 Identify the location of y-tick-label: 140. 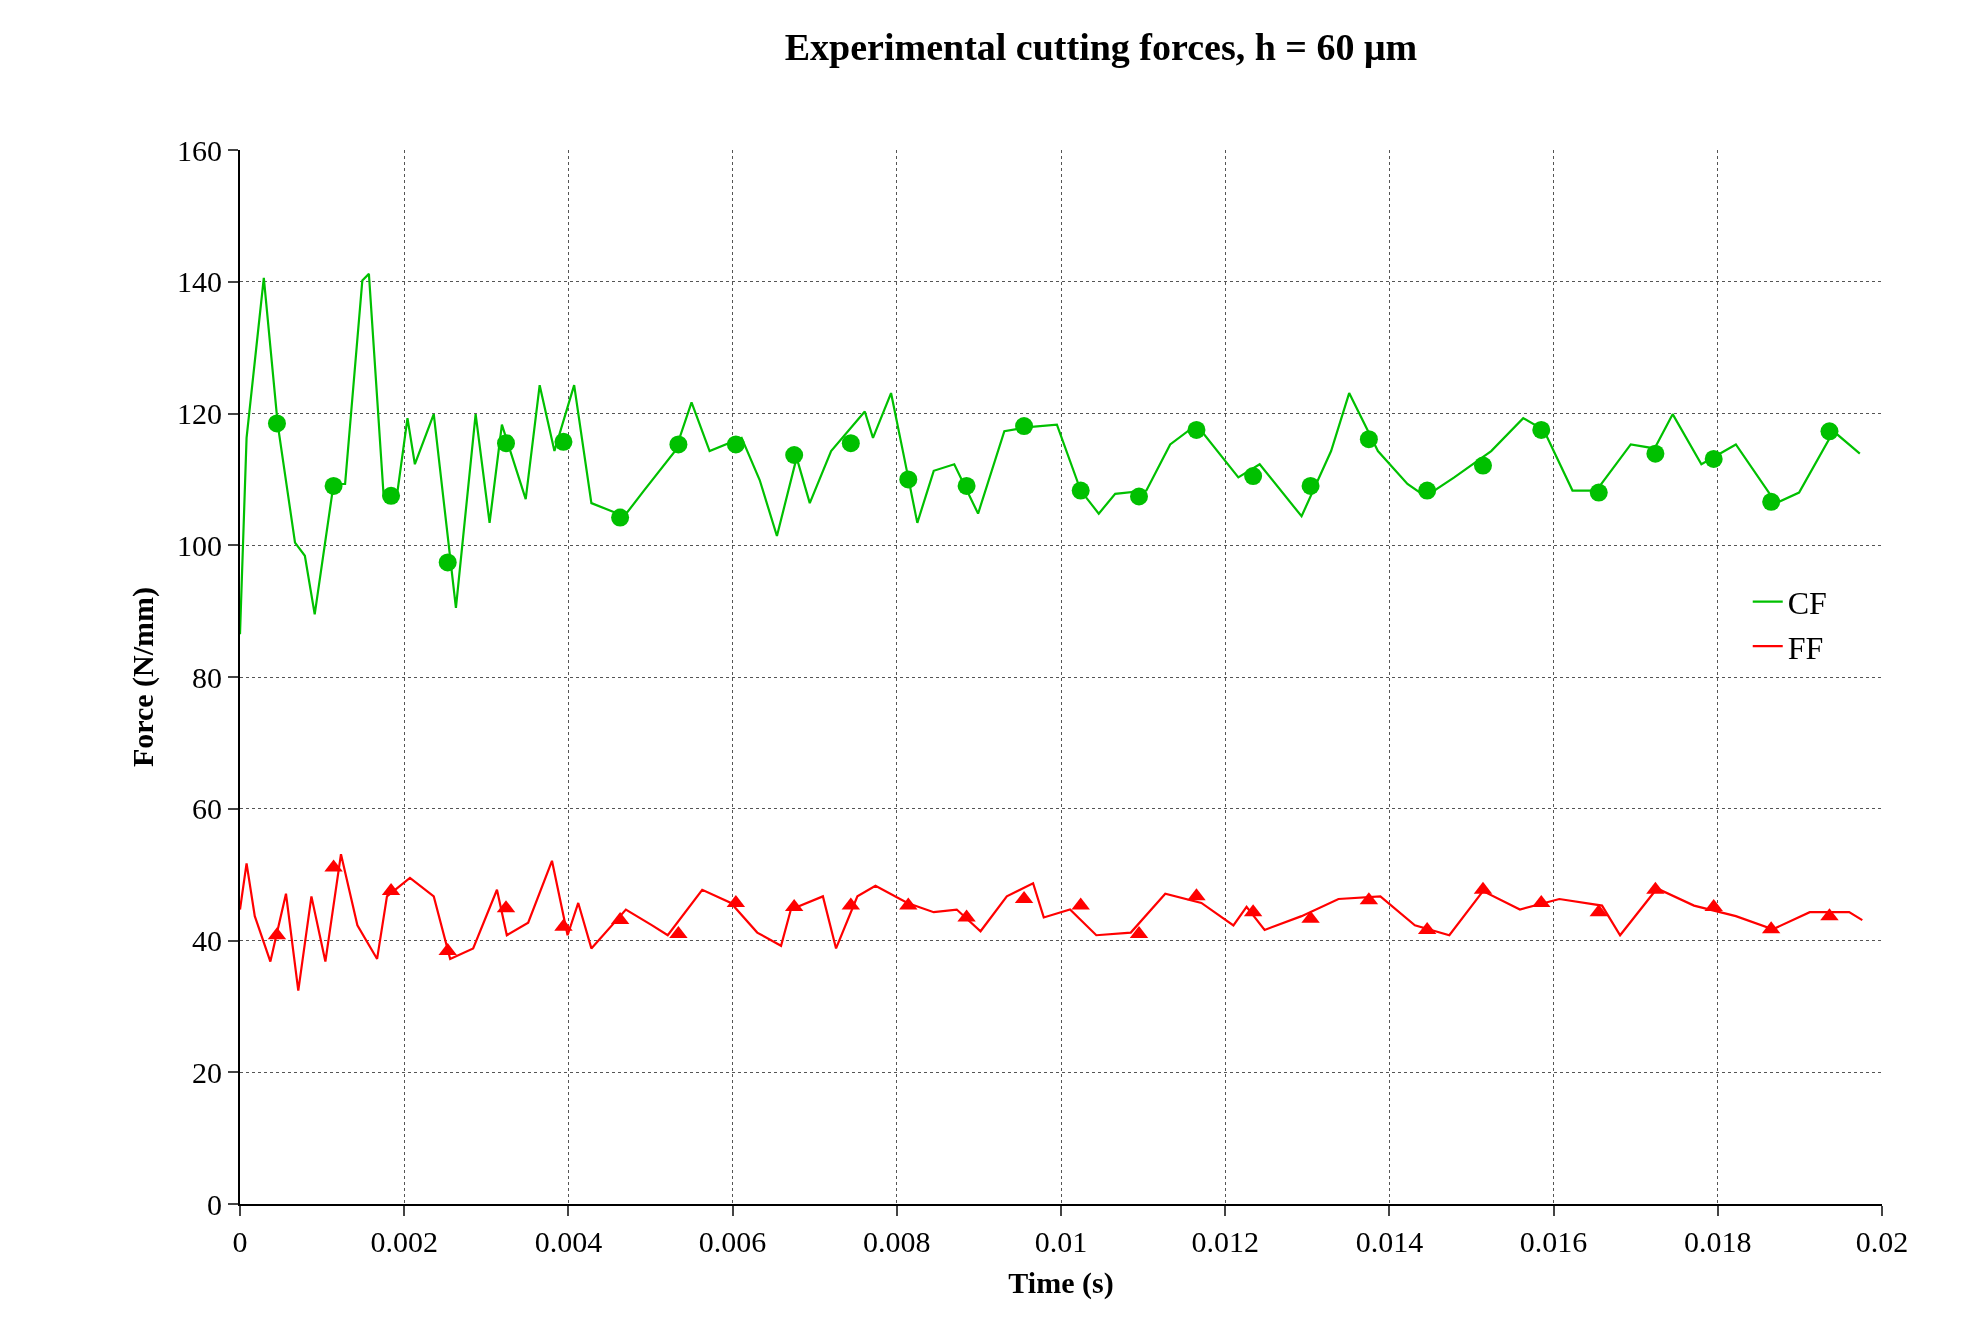
(199, 282).